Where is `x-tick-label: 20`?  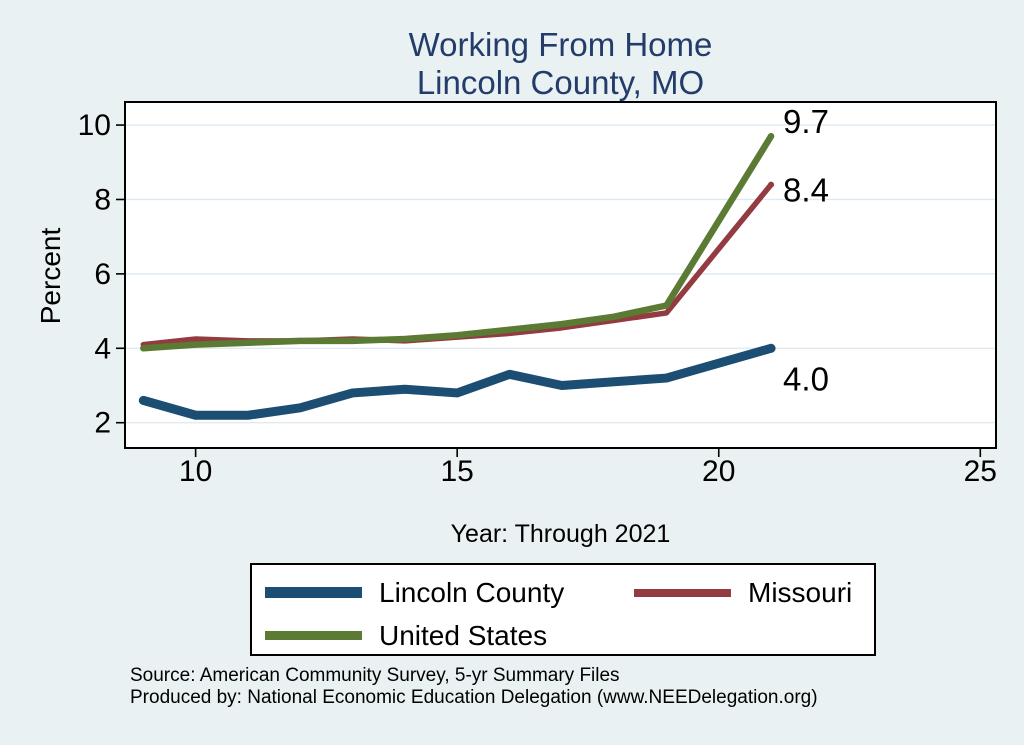
x-tick-label: 20 is located at coordinates (718, 471).